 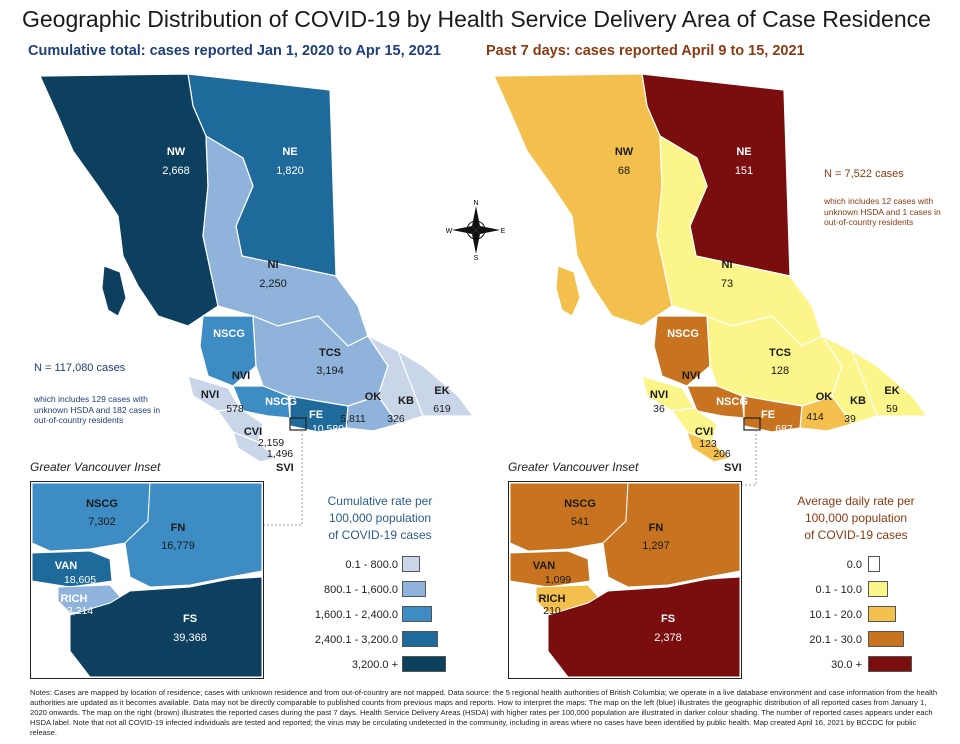 What do you see at coordinates (668, 638) in the screenshot?
I see `right-inset-value-fs: 2,378` at bounding box center [668, 638].